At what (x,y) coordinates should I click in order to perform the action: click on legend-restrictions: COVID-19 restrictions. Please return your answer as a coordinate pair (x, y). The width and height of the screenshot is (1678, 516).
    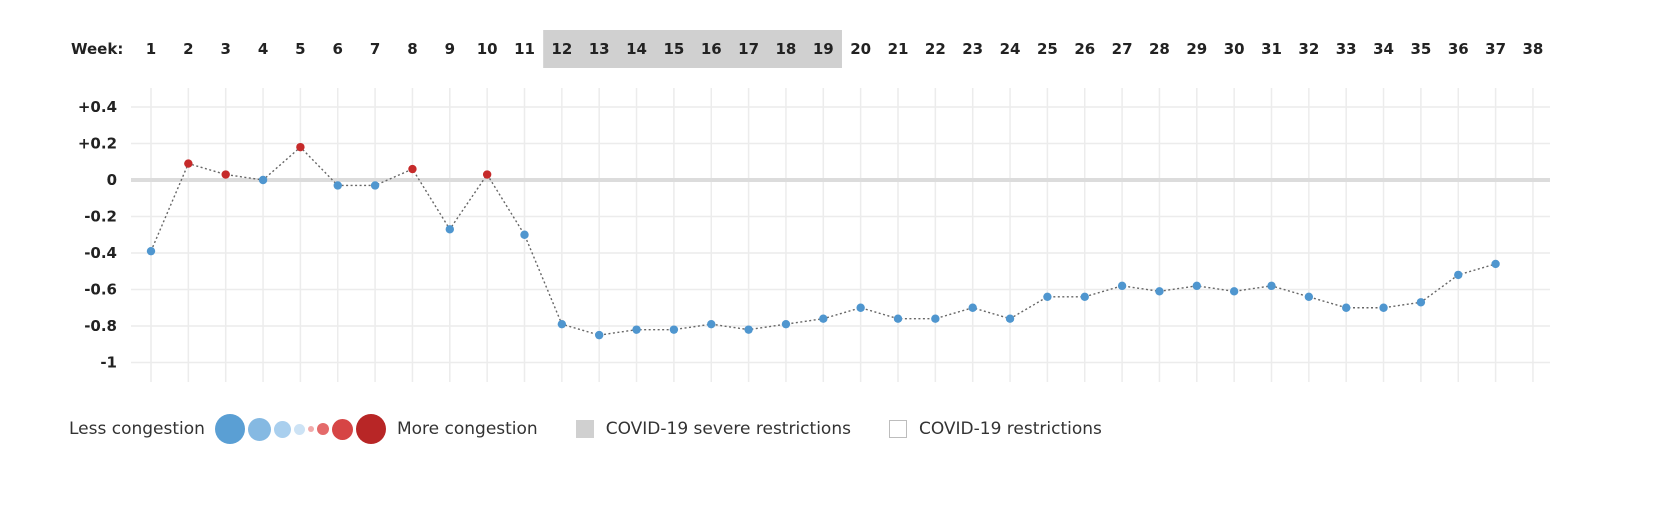
    Looking at the image, I should click on (1010, 429).